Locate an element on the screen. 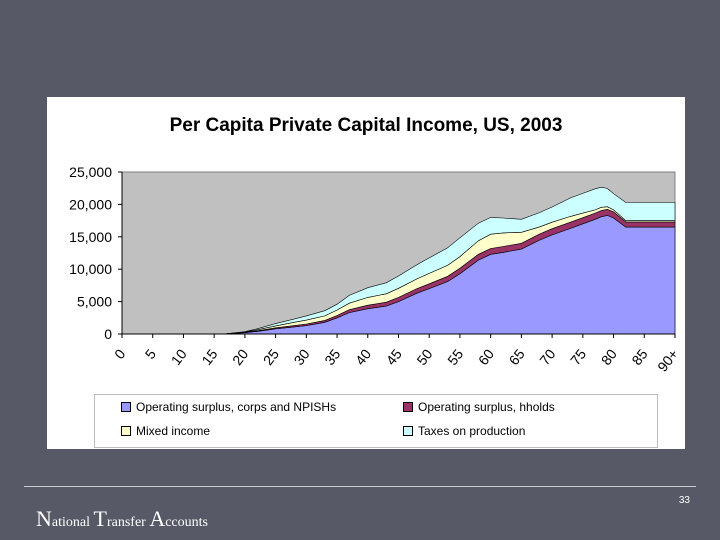 The width and height of the screenshot is (720, 540). legend-item-hholds: Operating surplus, hholds is located at coordinates (479, 407).